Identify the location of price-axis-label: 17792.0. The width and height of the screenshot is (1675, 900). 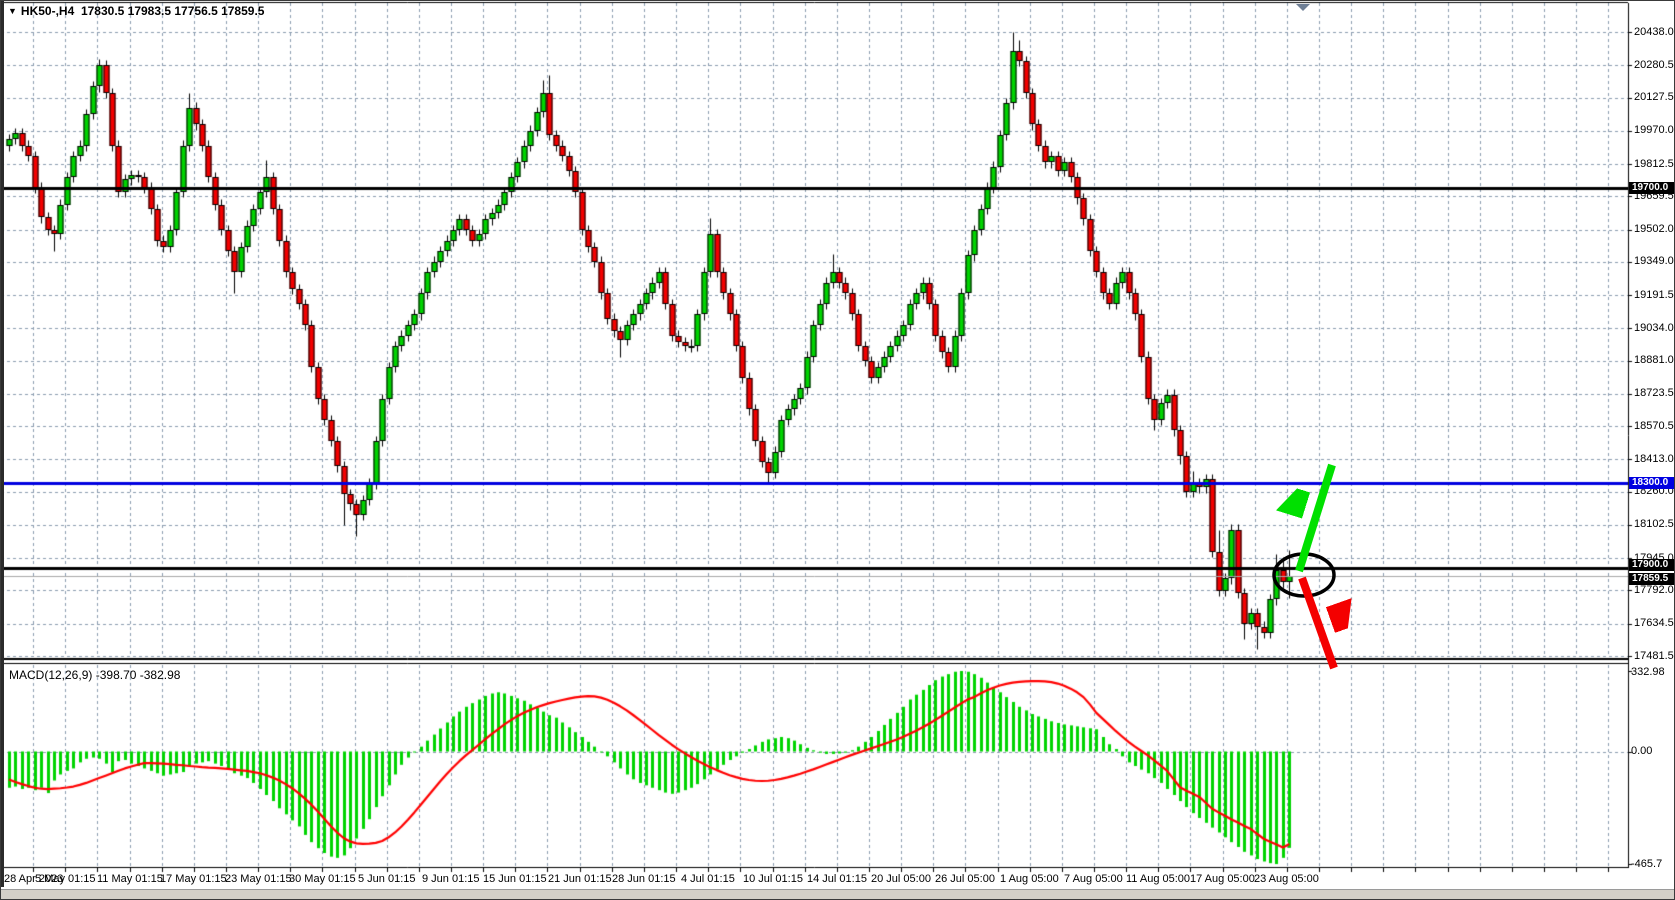
(1654, 589).